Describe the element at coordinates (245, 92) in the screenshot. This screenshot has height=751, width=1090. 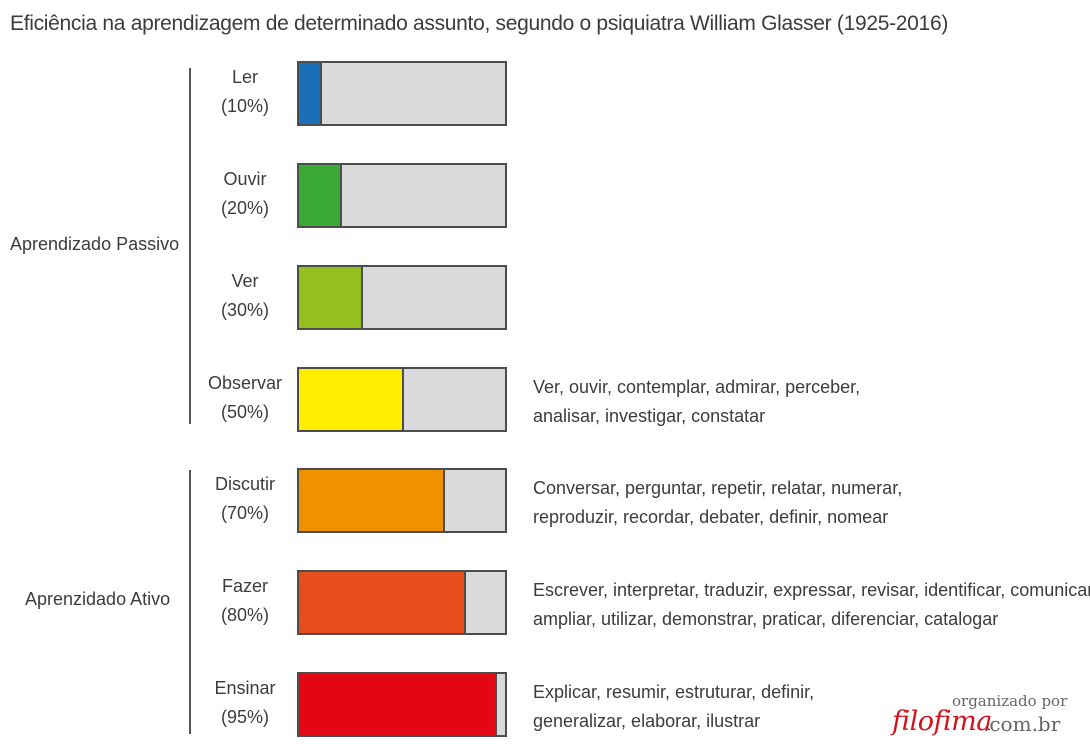
I see `bar-category-label: Ler (10%)` at that location.